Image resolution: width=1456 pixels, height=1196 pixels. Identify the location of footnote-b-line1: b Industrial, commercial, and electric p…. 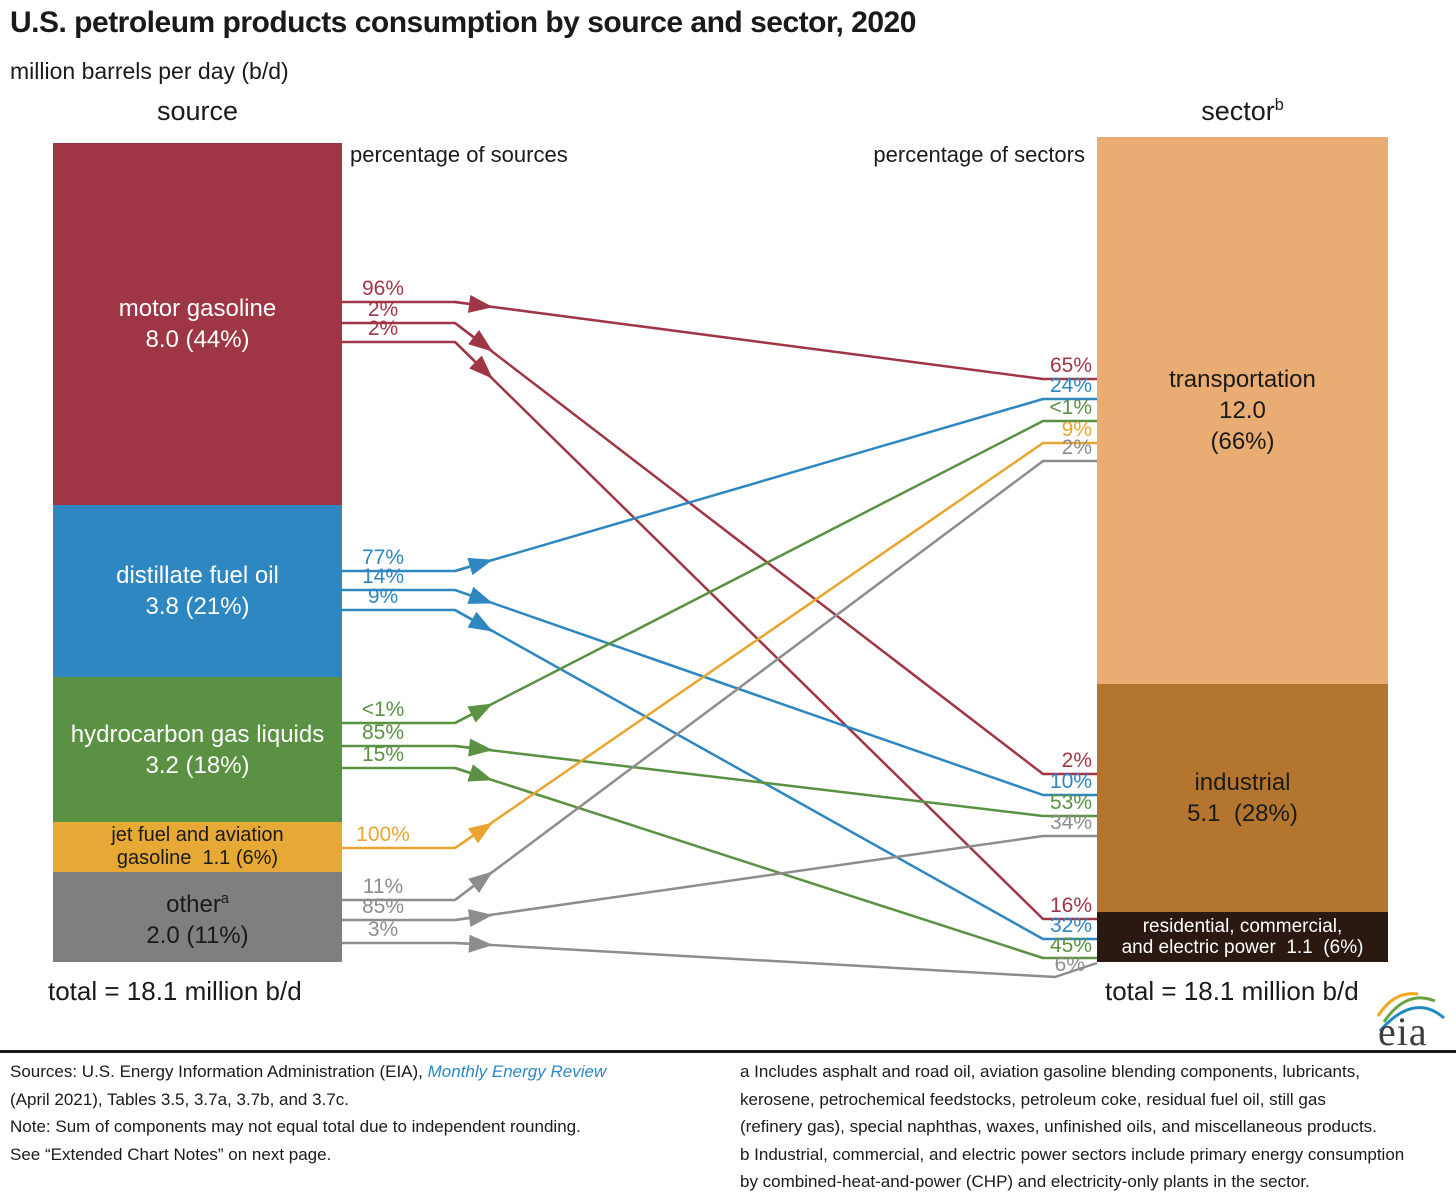
(1072, 1154).